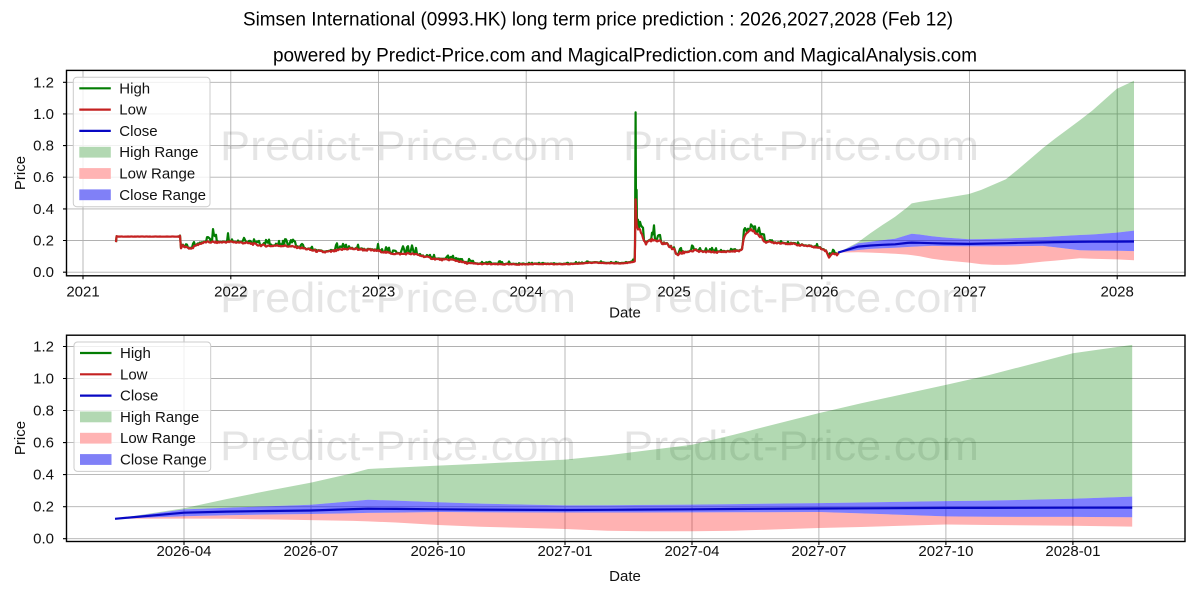 Image resolution: width=1200 pixels, height=605 pixels. Describe the element at coordinates (818, 551) in the screenshot. I see `svg-text: 2027-07` at that location.